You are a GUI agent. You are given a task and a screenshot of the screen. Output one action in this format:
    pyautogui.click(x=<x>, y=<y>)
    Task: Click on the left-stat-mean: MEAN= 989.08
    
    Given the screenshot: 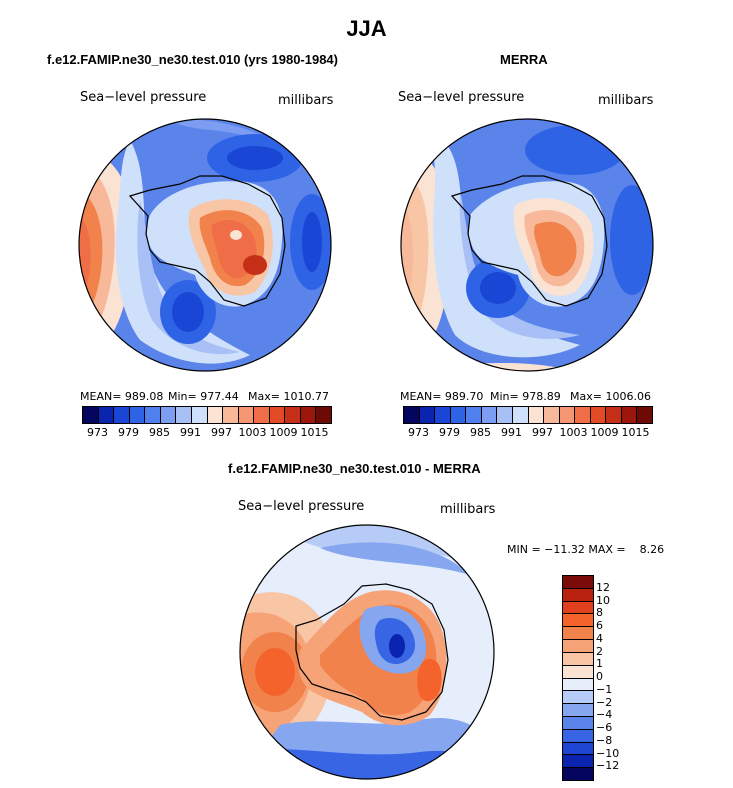 What is the action you would take?
    pyautogui.click(x=122, y=396)
    